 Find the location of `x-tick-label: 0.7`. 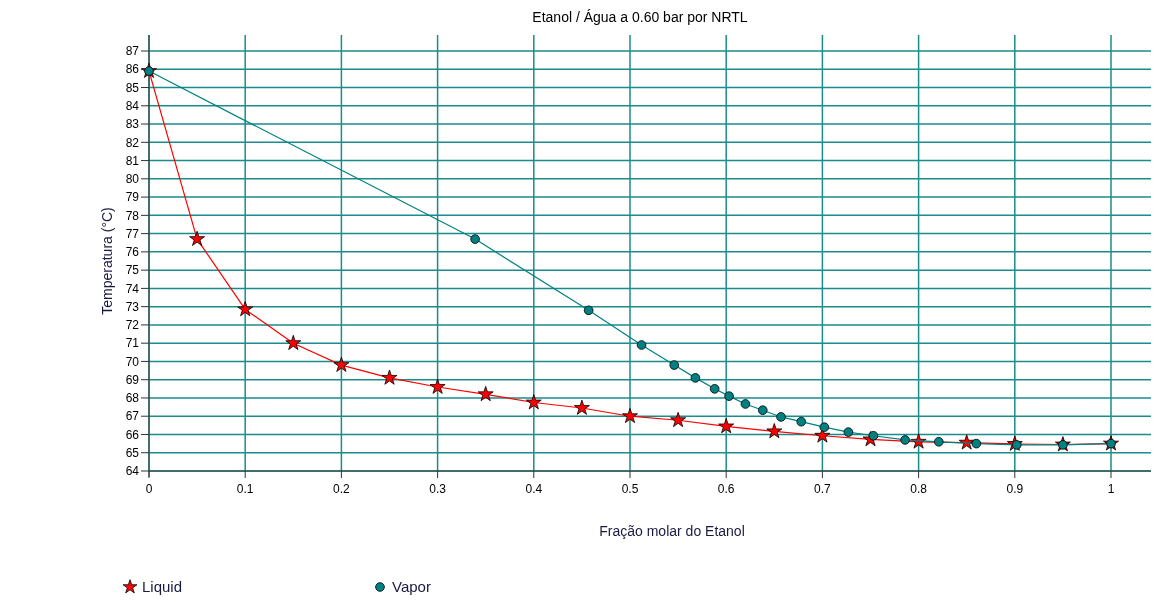

x-tick-label: 0.7 is located at coordinates (823, 489).